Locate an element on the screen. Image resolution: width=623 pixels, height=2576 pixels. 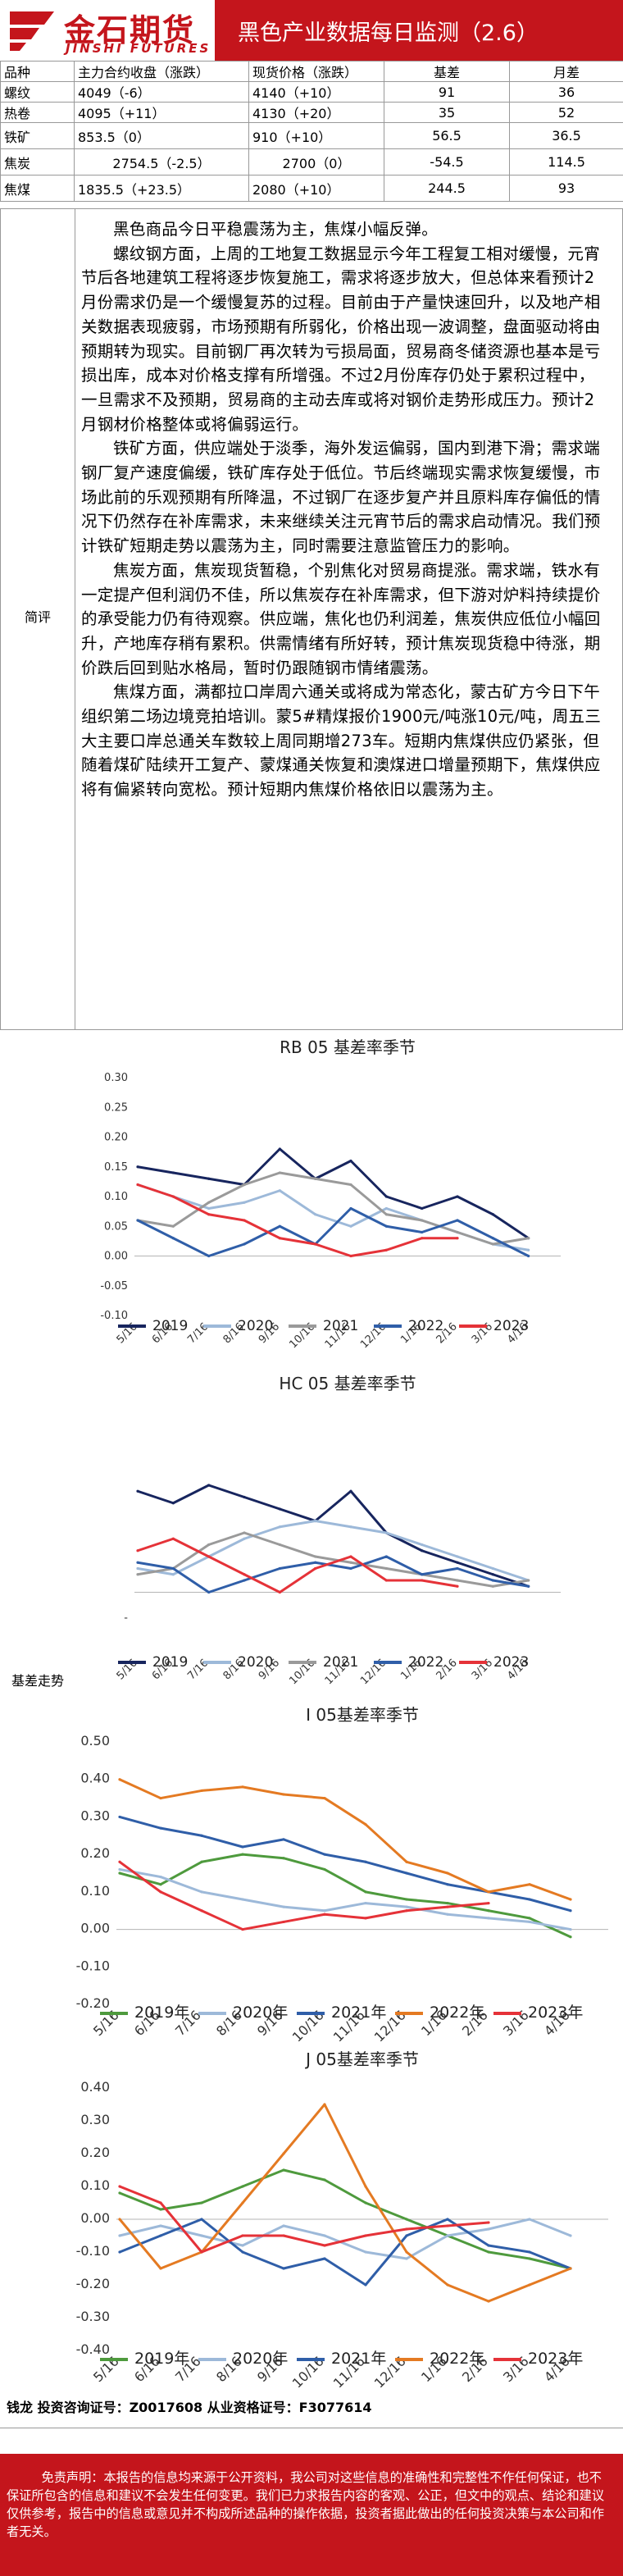
commentary-paragraph: 黑色商品今日平稳震荡为主，焦煤小幅反弹。 is located at coordinates (276, 229).